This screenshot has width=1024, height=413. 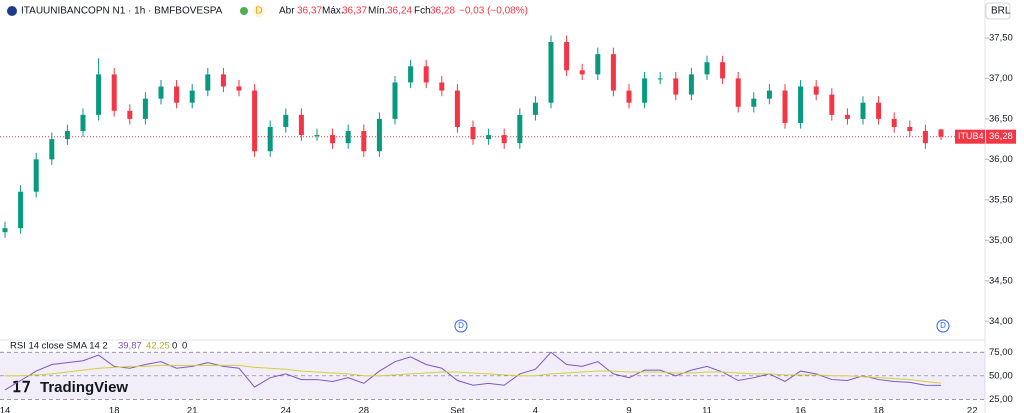 What do you see at coordinates (377, 11) in the screenshot?
I see `ohlc-label: Mín.` at bounding box center [377, 11].